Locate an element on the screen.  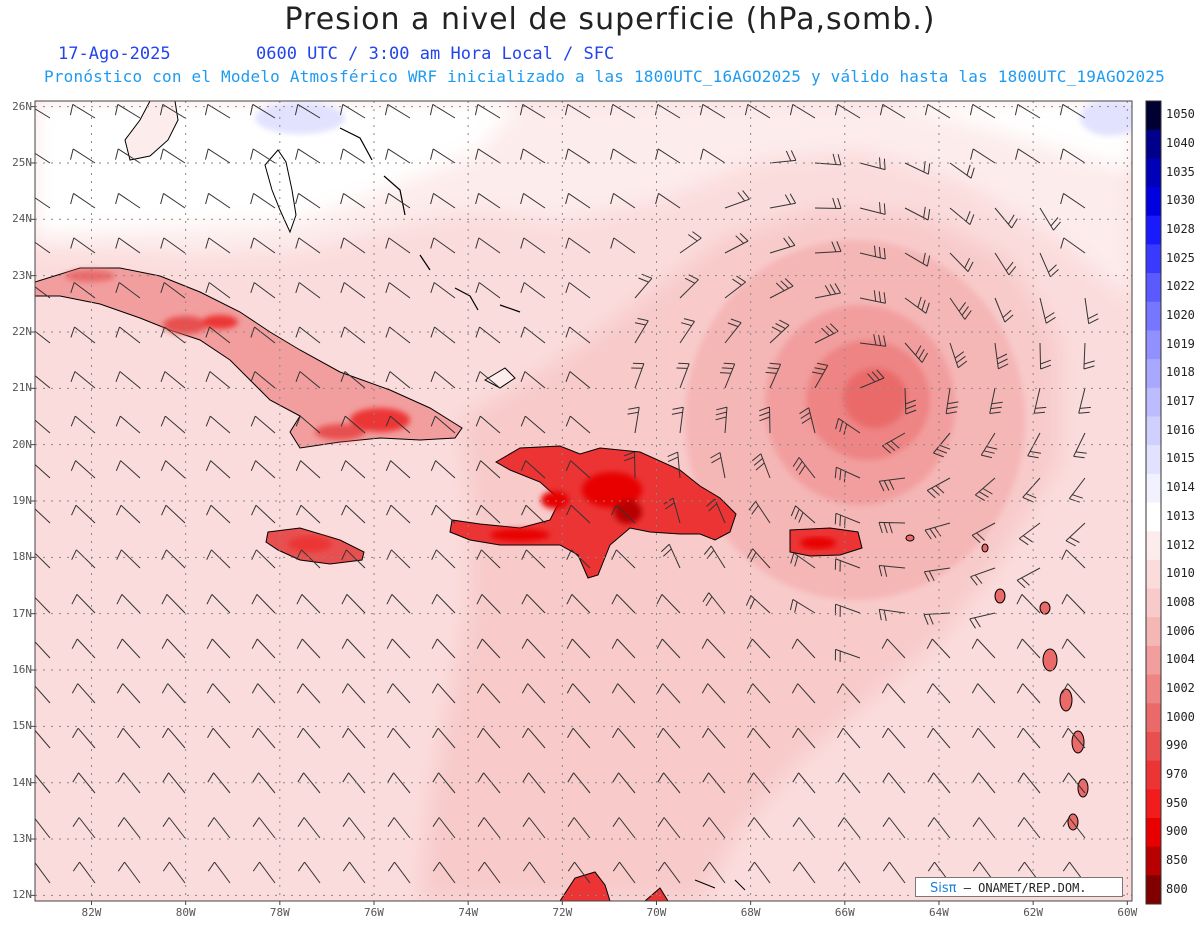
lon-label: 70W is located at coordinates (656, 912).